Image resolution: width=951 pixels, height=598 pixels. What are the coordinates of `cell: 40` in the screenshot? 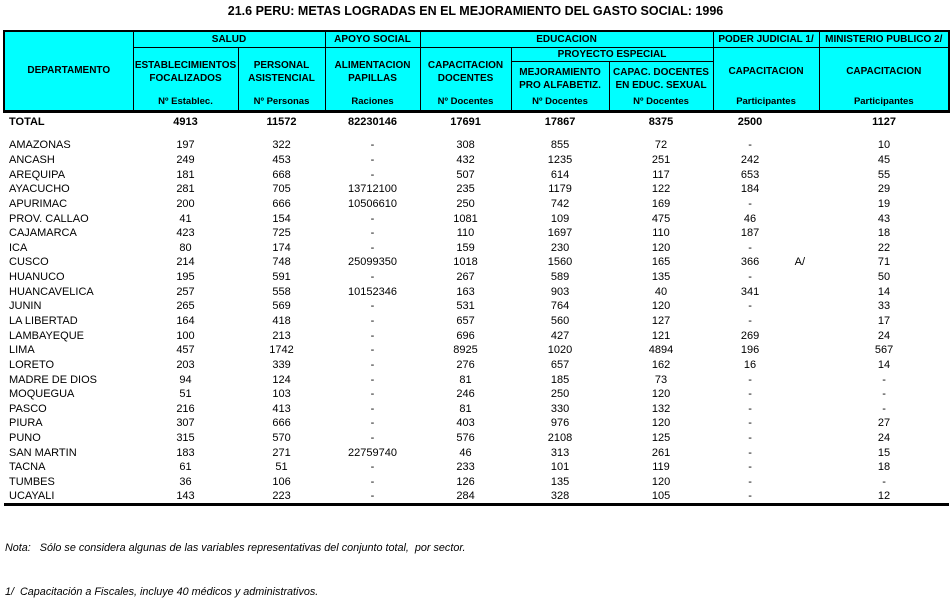 It's located at (661, 291).